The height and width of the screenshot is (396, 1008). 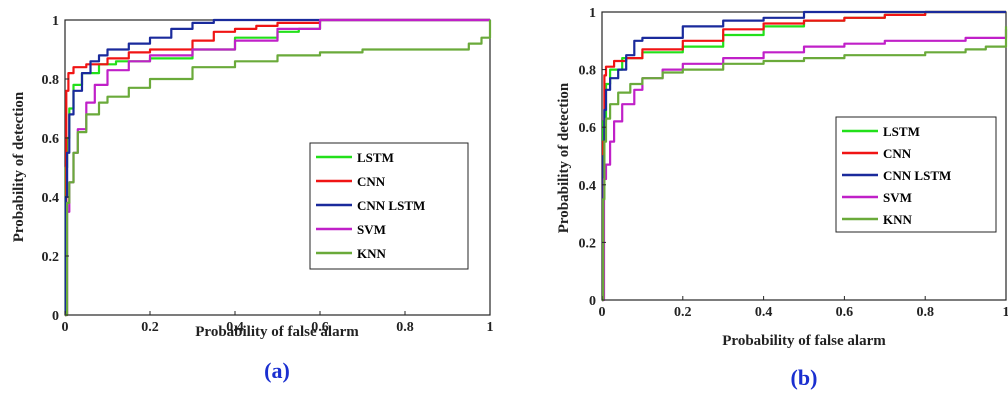 What do you see at coordinates (564, 157) in the screenshot?
I see `y-axis-label-b: Probability of detection` at bounding box center [564, 157].